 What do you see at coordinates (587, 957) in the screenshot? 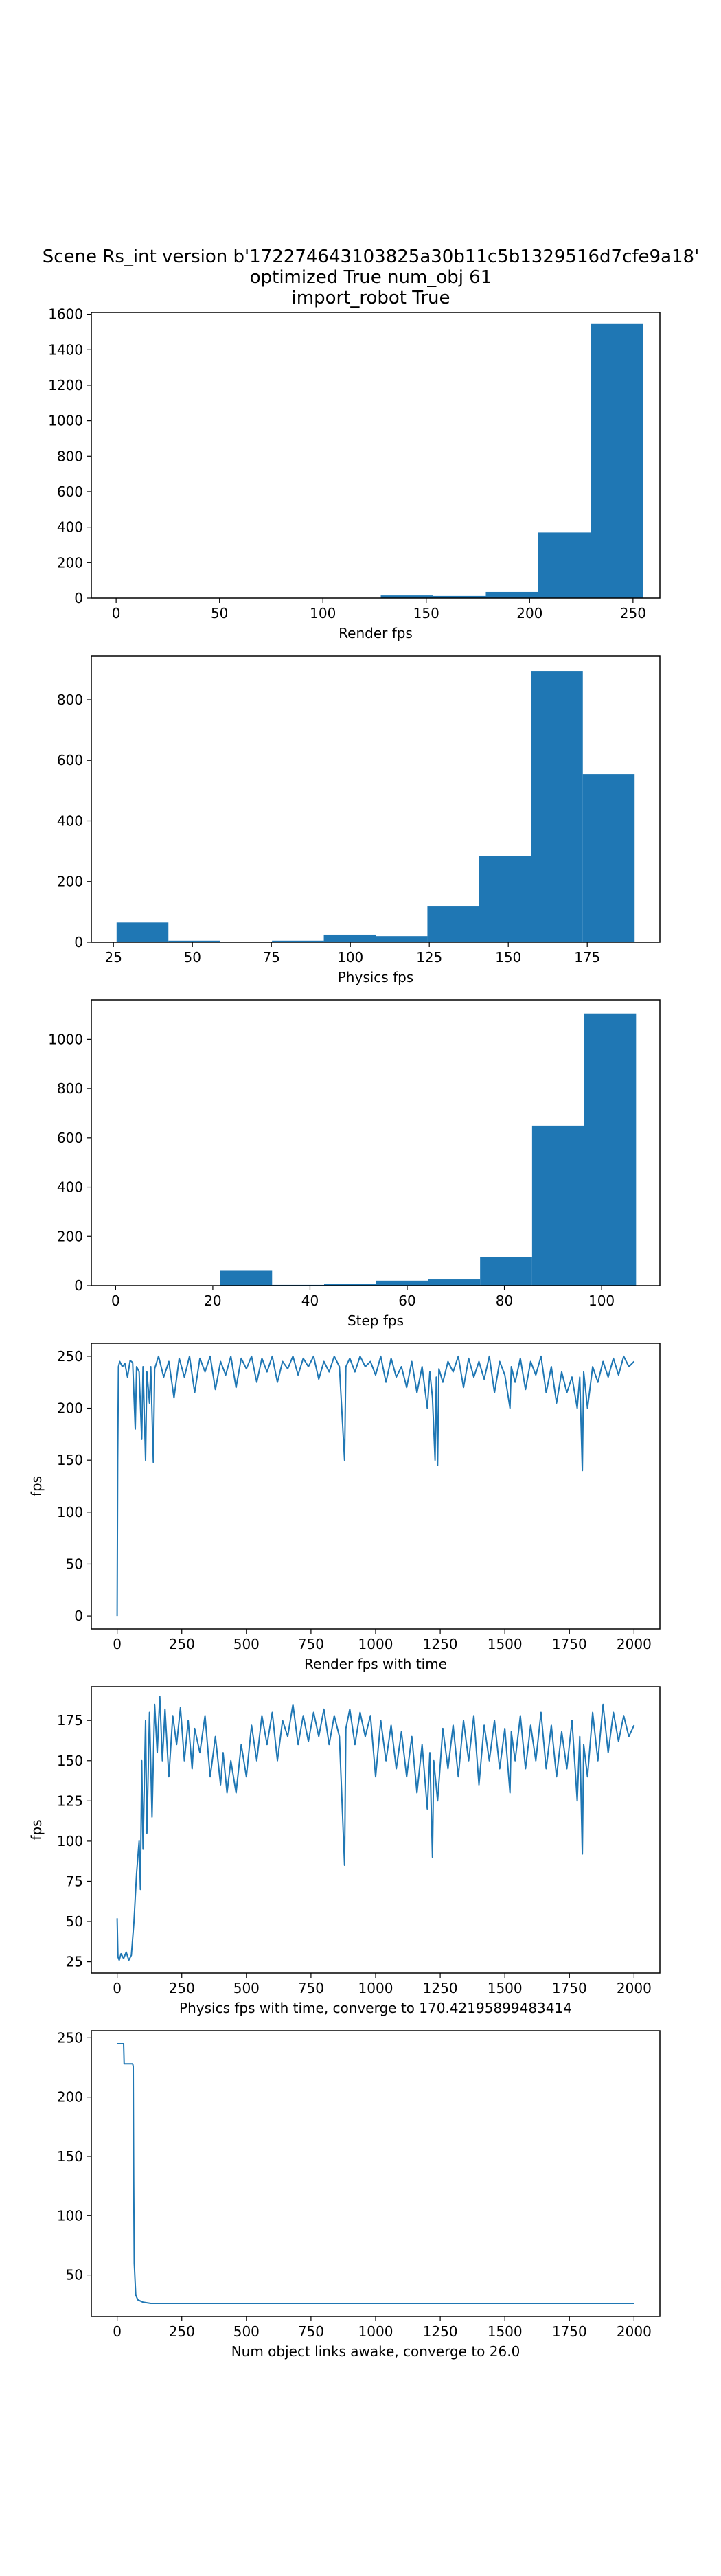
I see `x-tick-label: 175` at bounding box center [587, 957].